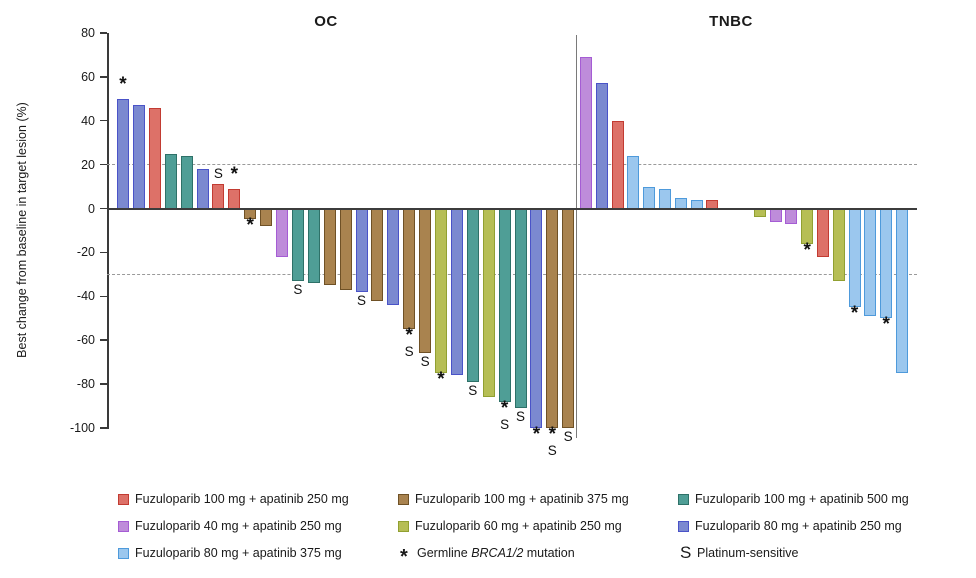  I want to click on legend-marker-label-part: Platinum-sensitive, so click(748, 553).